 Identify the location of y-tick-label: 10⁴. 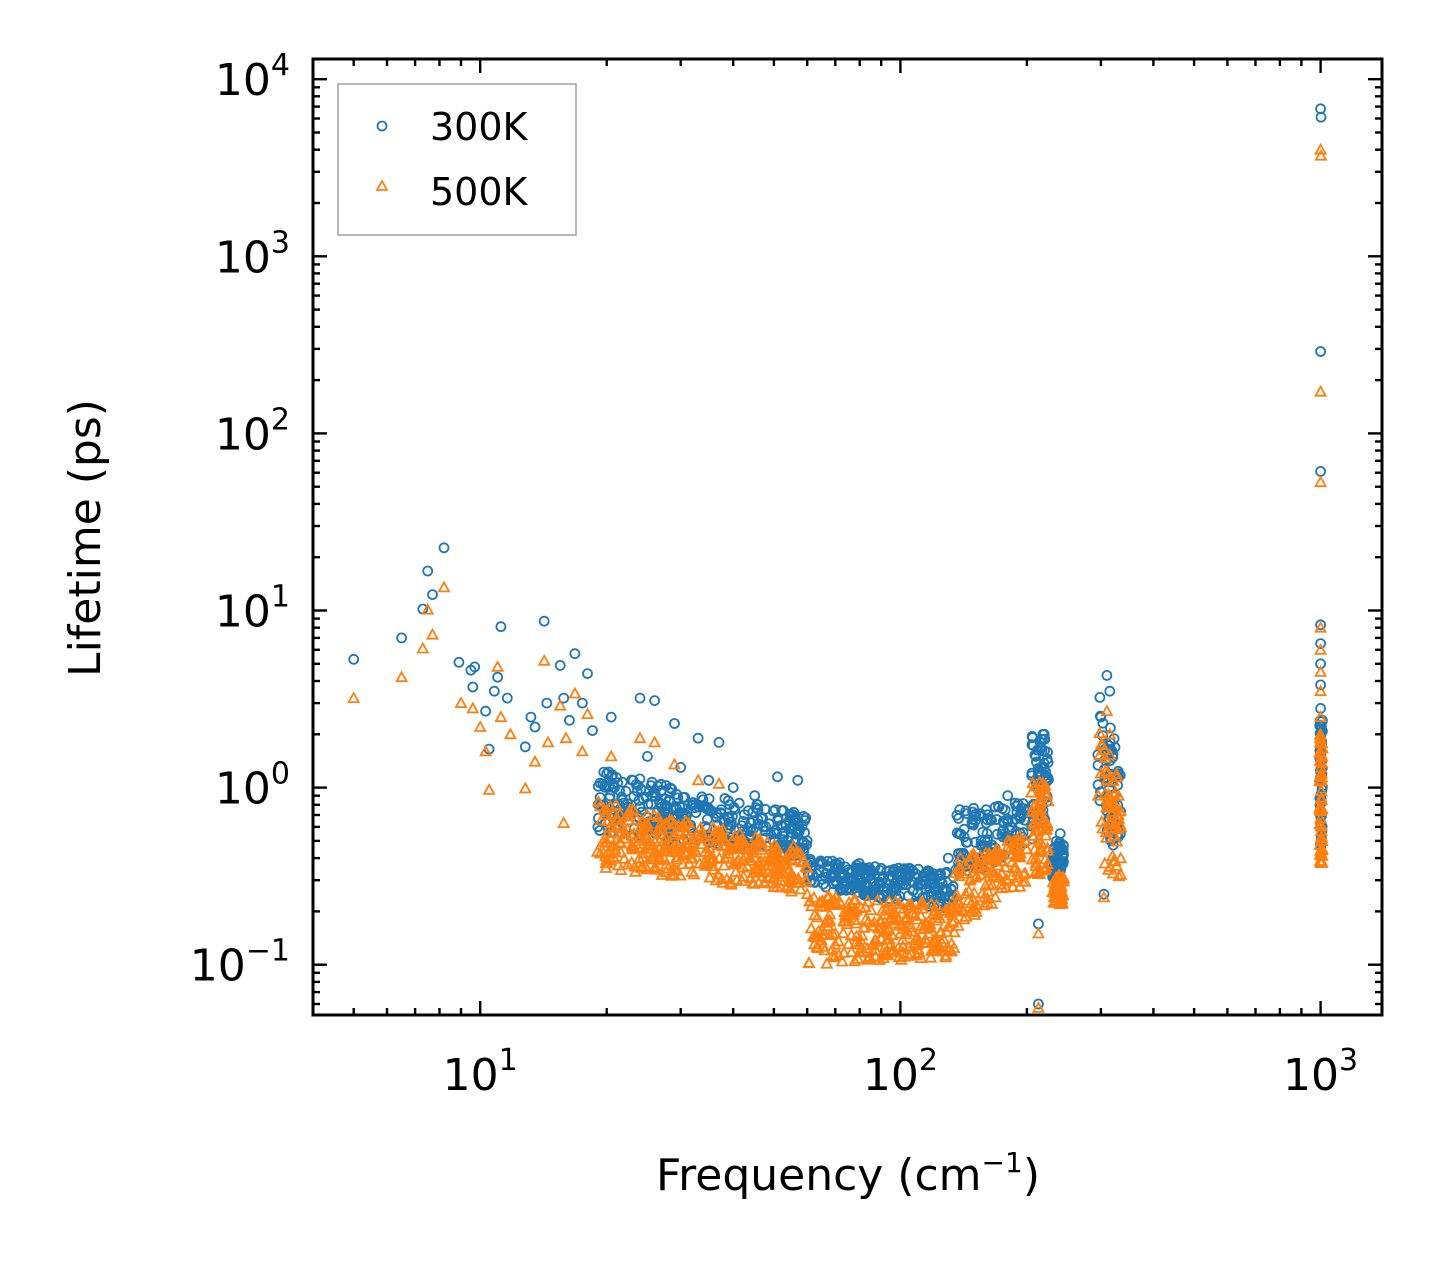
(252, 77).